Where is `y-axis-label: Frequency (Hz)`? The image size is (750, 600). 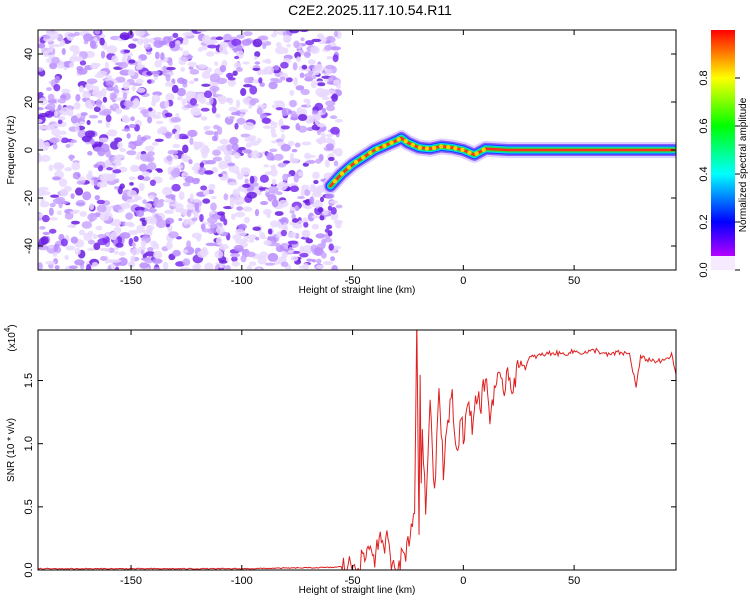
y-axis-label: Frequency (Hz) is located at coordinates (11, 150).